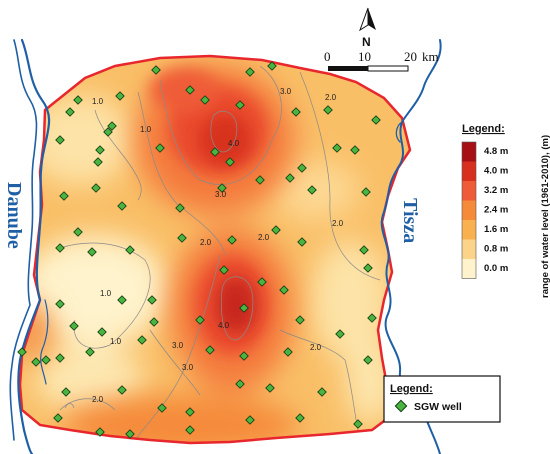 The height and width of the screenshot is (454, 550). Describe the element at coordinates (496, 249) in the screenshot. I see `legend-class-label: 0.8 m` at that location.